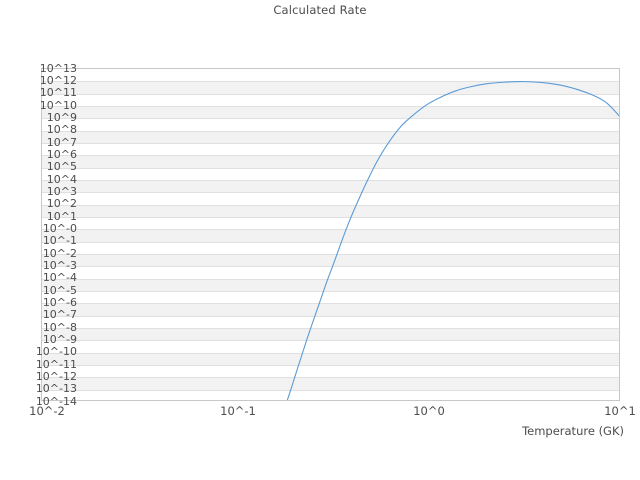 The image size is (640, 480). I want to click on y-axis-tick-label: 10^11, so click(58, 93).